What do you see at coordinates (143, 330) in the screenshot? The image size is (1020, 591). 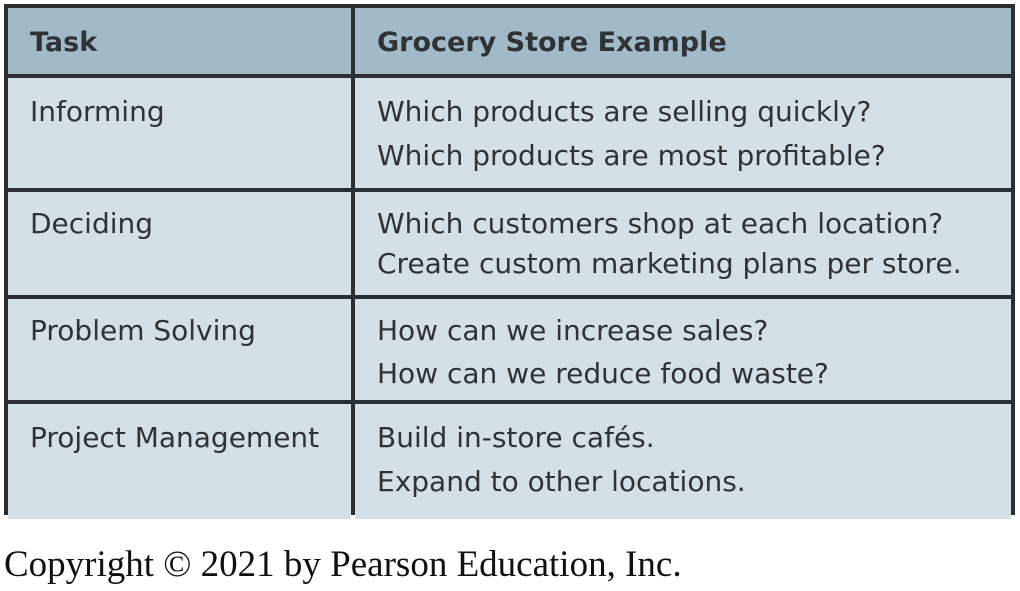 I see `task-label: Problem Solving` at bounding box center [143, 330].